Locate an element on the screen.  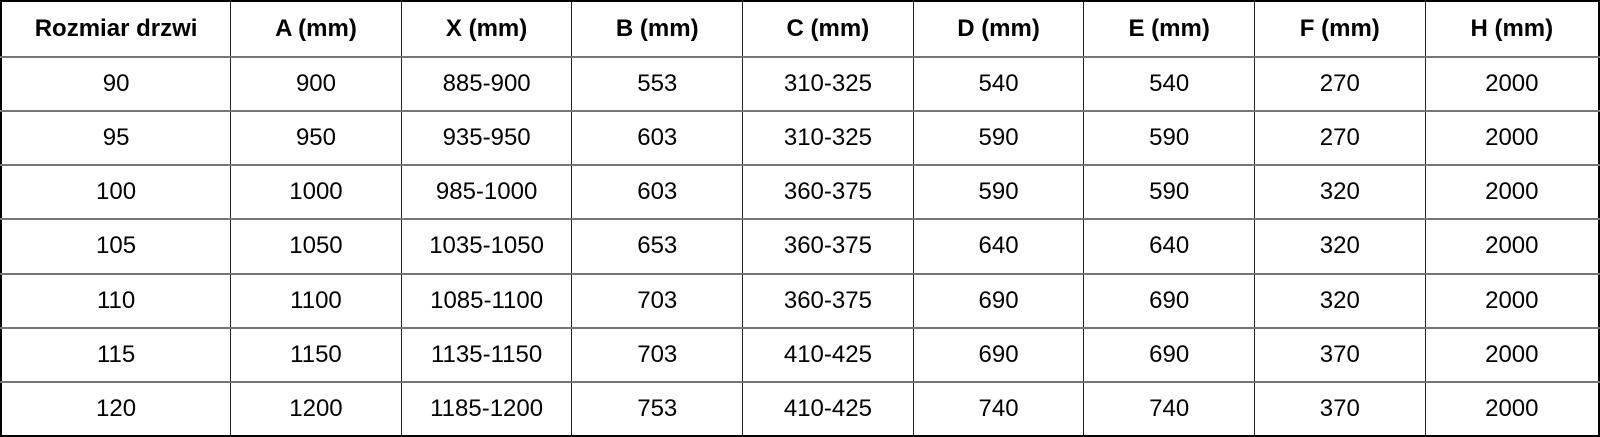
table-row: 90 900 885-900 553 310-325 540 540 270 2000 is located at coordinates (800, 84).